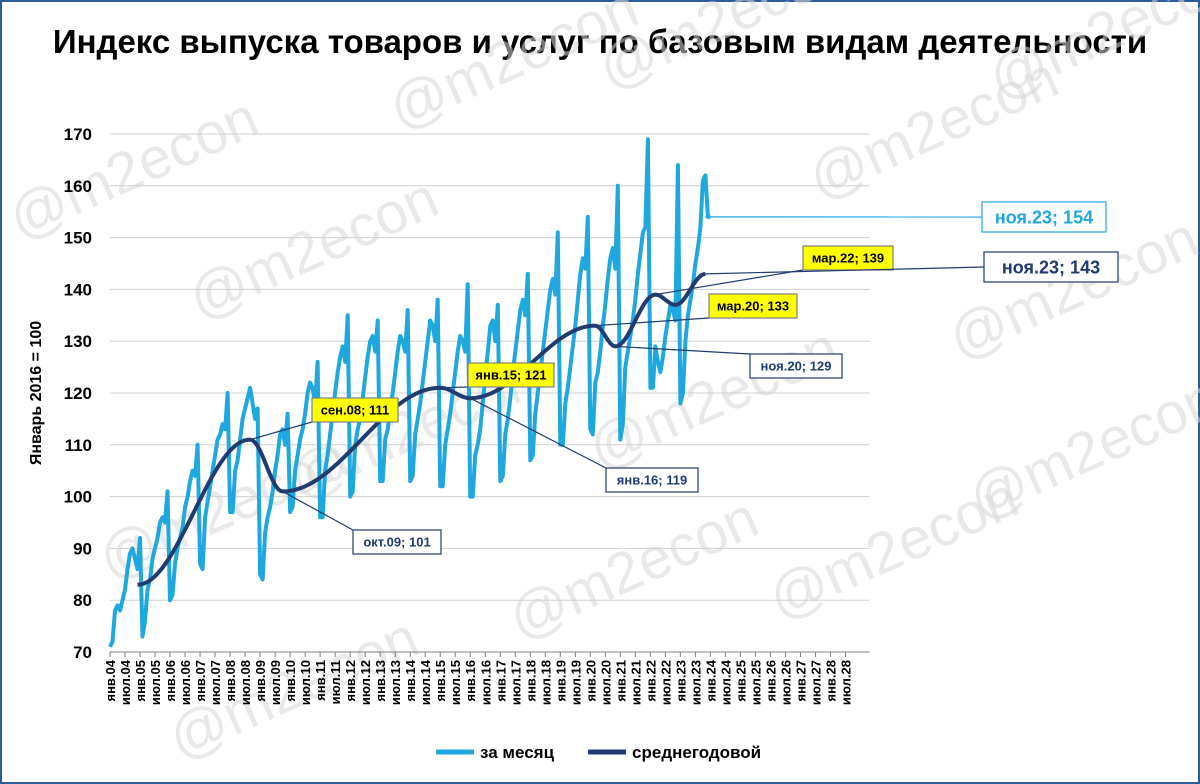 The image size is (1200, 784). What do you see at coordinates (380, 681) in the screenshot?
I see `x-tick-label: янв.13` at bounding box center [380, 681].